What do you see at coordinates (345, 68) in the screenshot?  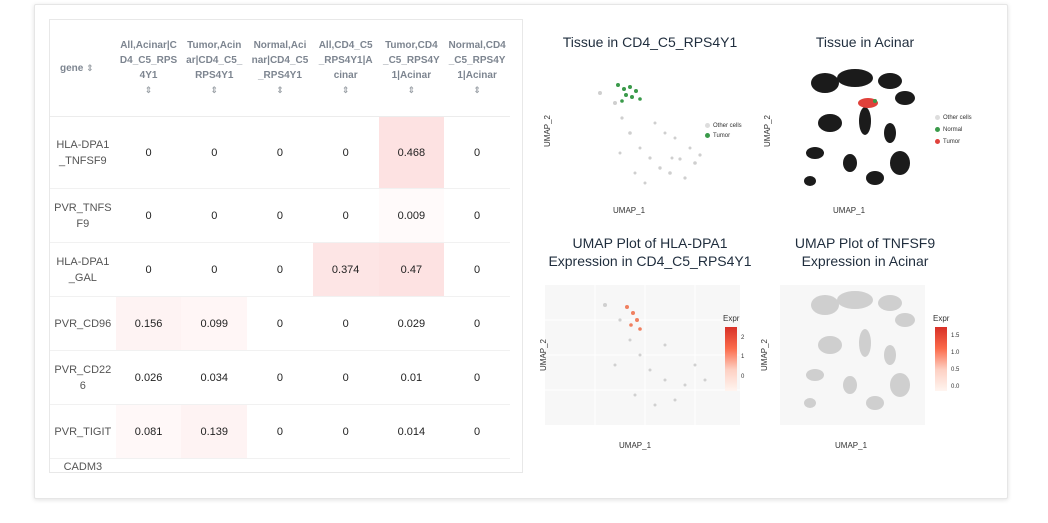 I see `column-header: All,CD4_C5_RPS4Y1|Acinar ⇕` at bounding box center [345, 68].